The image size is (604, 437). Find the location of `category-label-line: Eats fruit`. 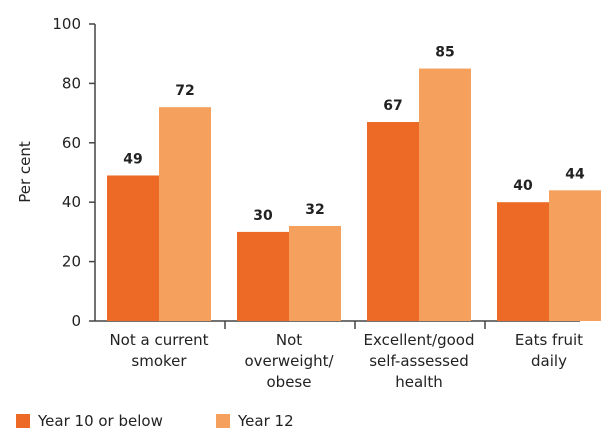

category-label-line: Eats fruit is located at coordinates (549, 340).